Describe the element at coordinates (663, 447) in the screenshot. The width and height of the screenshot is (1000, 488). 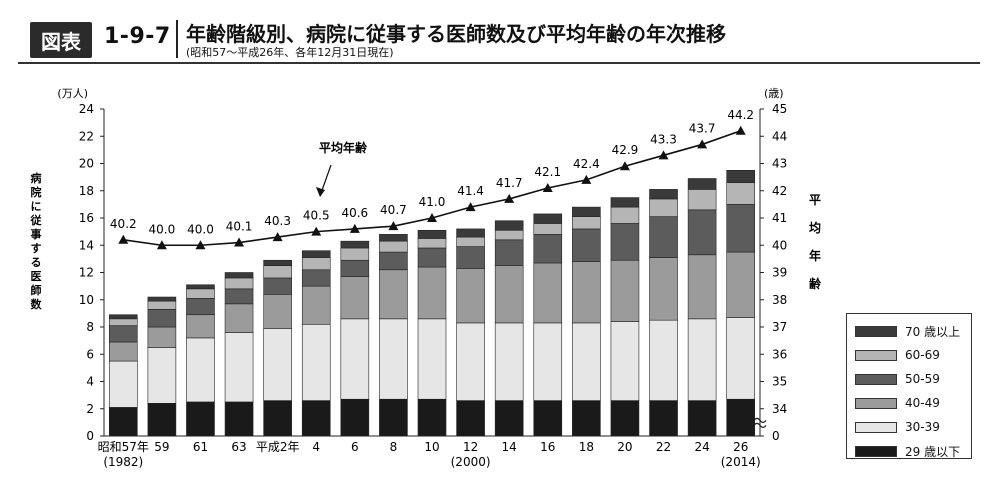
I see `x-tick-label: 22` at that location.